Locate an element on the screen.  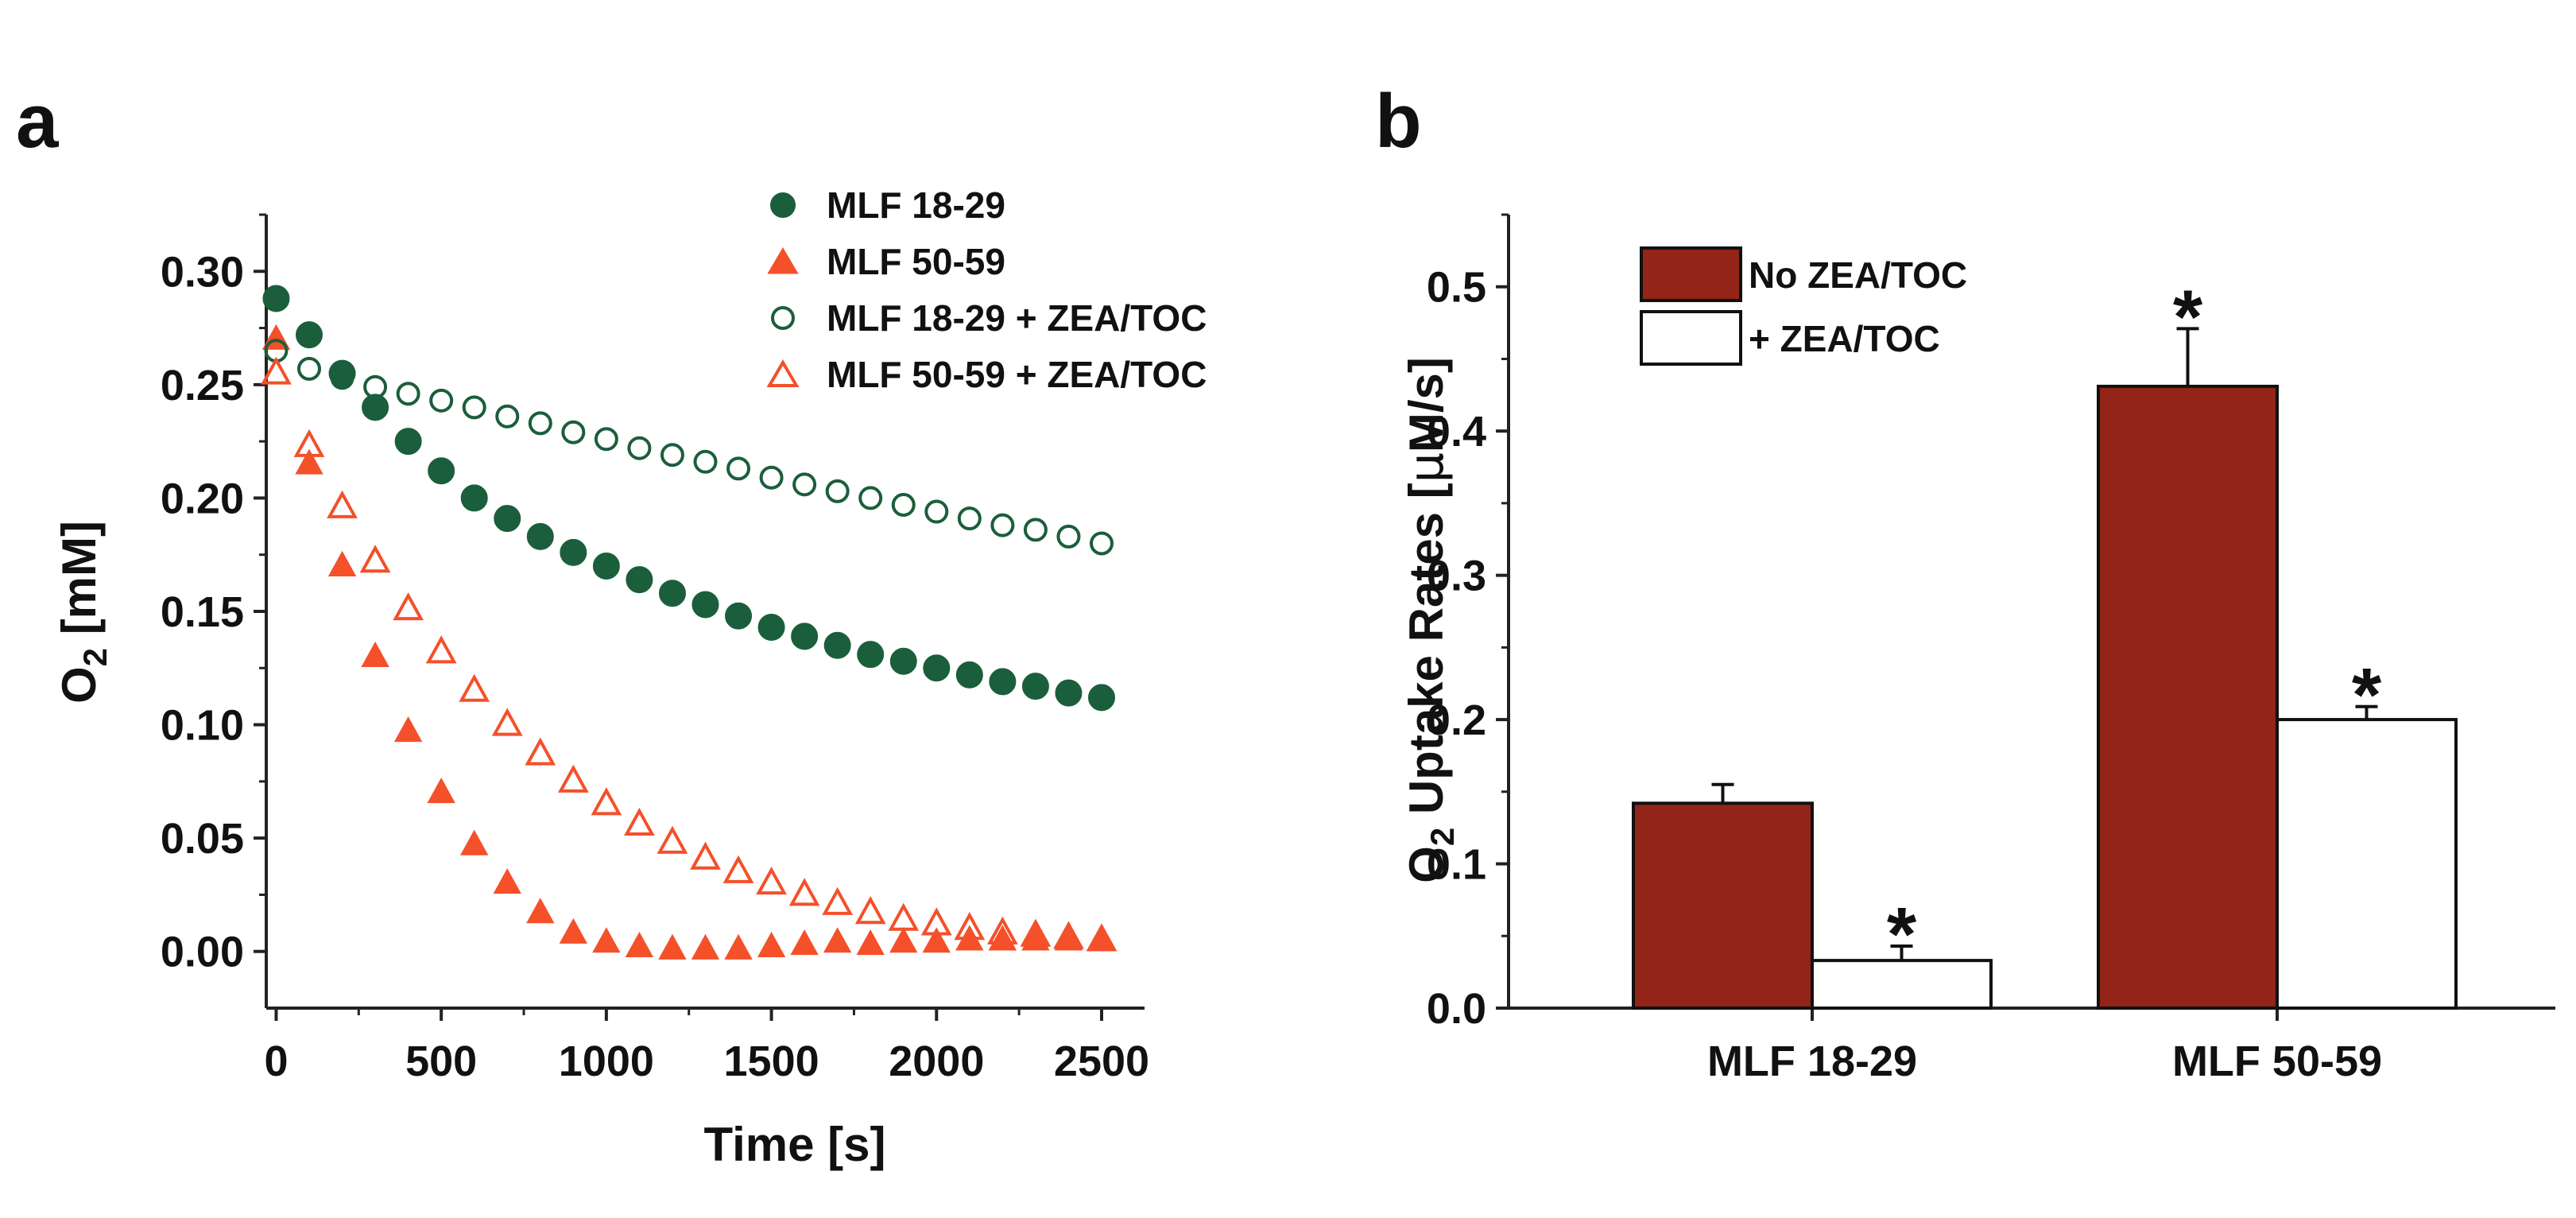
panel-a-x-ticks: 0 500 1000 1500 2000 2500 is located at coordinates (706, 1046).